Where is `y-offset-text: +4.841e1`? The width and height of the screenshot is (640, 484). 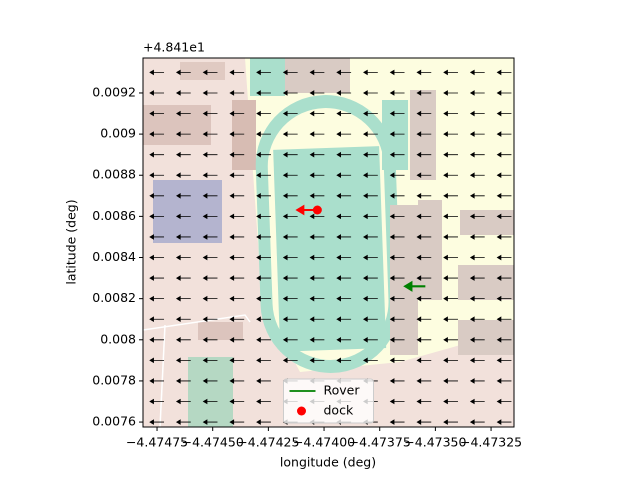 y-offset-text: +4.841e1 is located at coordinates (174, 47).